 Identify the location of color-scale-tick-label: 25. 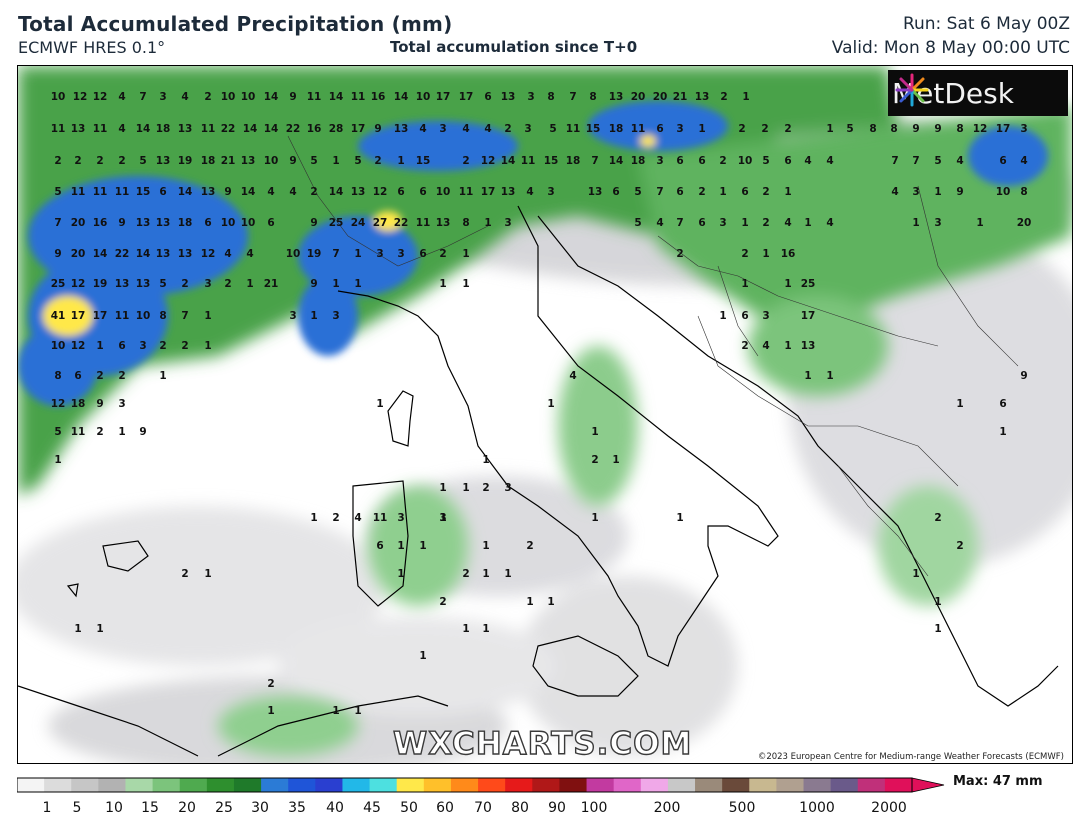
(224, 808).